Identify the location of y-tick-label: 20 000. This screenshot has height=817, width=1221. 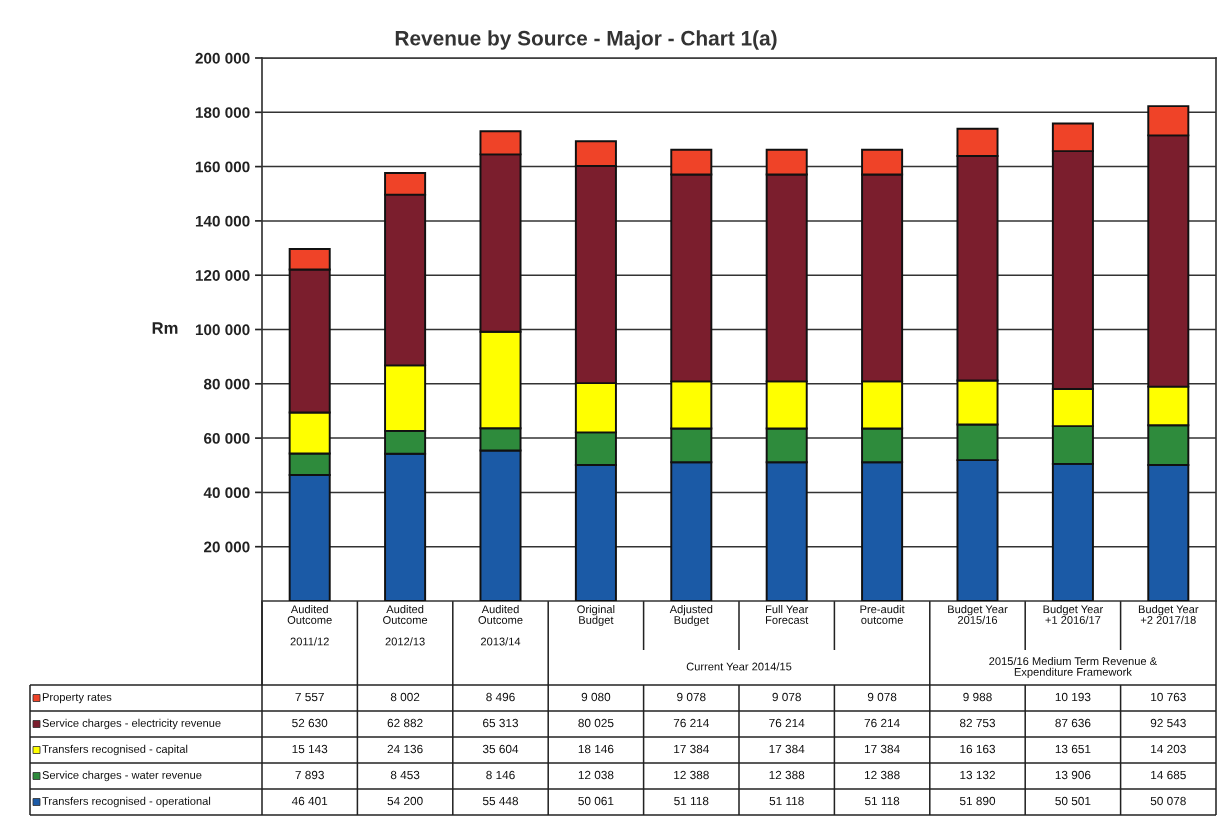
(227, 547).